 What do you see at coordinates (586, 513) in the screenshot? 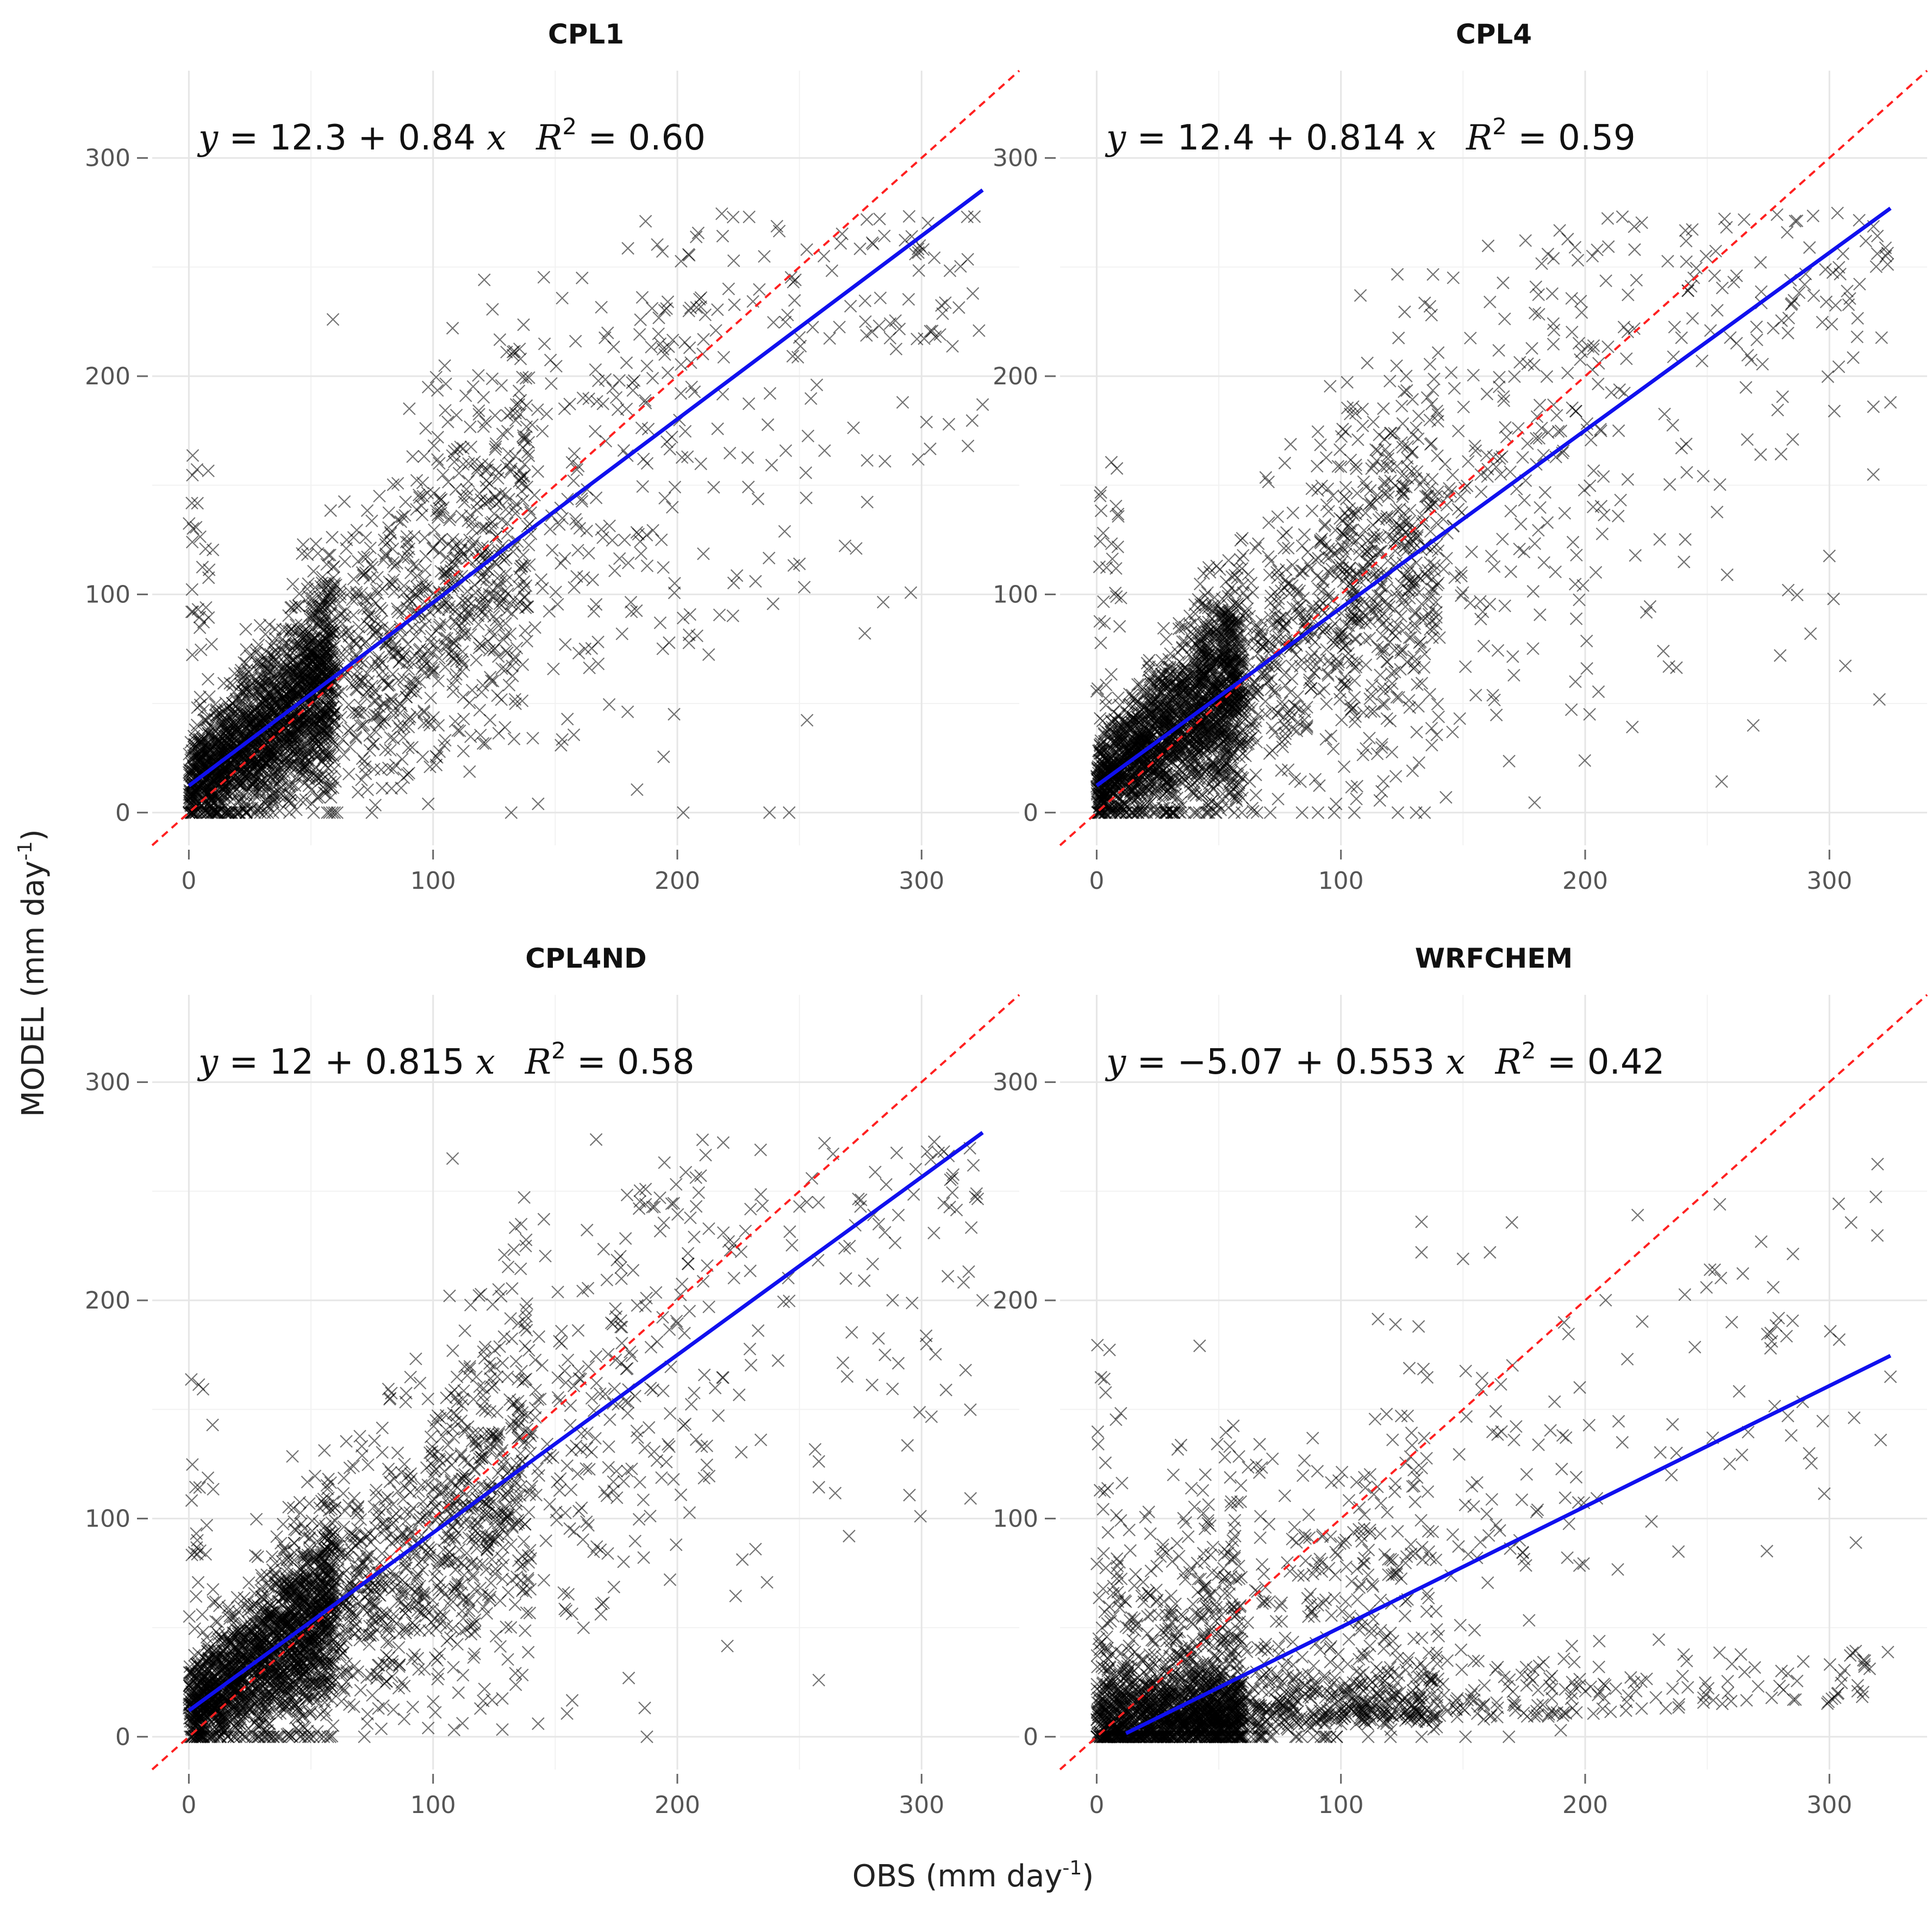
I see `data-points` at bounding box center [586, 513].